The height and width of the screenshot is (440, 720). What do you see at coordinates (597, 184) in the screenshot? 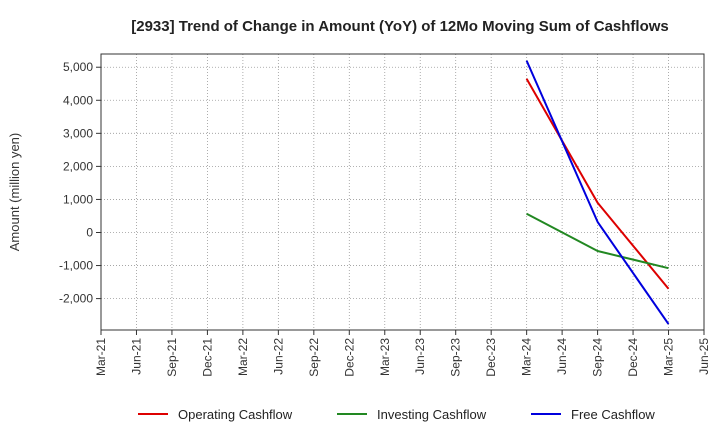
I see `series-line-operating-cashflow` at bounding box center [597, 184].